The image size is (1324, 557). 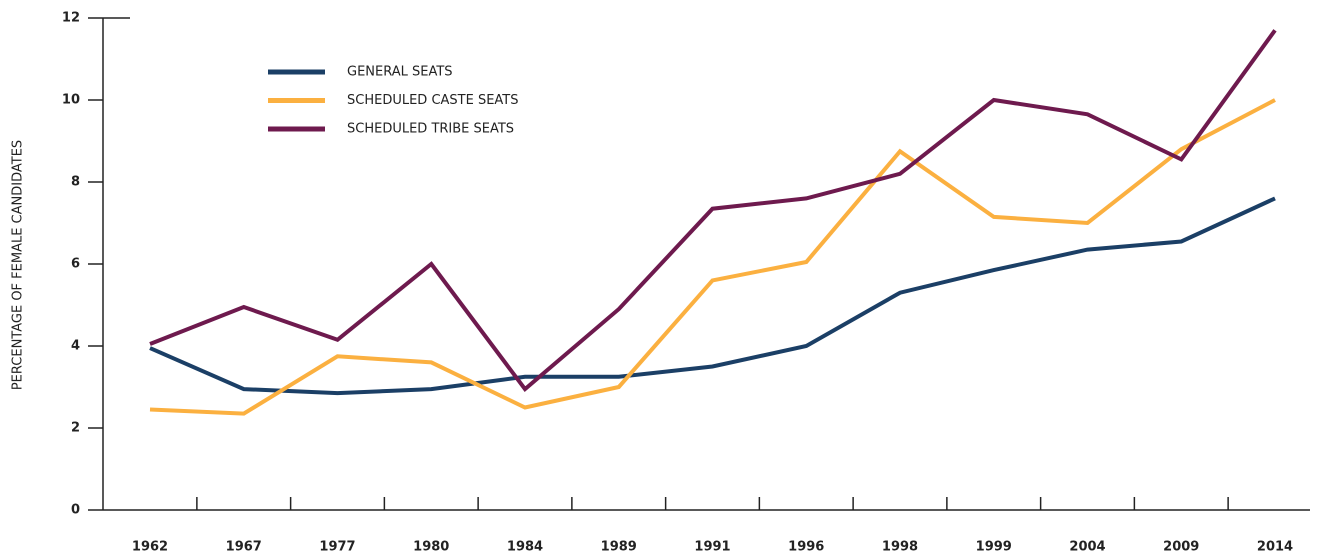 I want to click on y-axis-label: PERCENTAGE OF FEMALE CANDIDATES, so click(x=18, y=265).